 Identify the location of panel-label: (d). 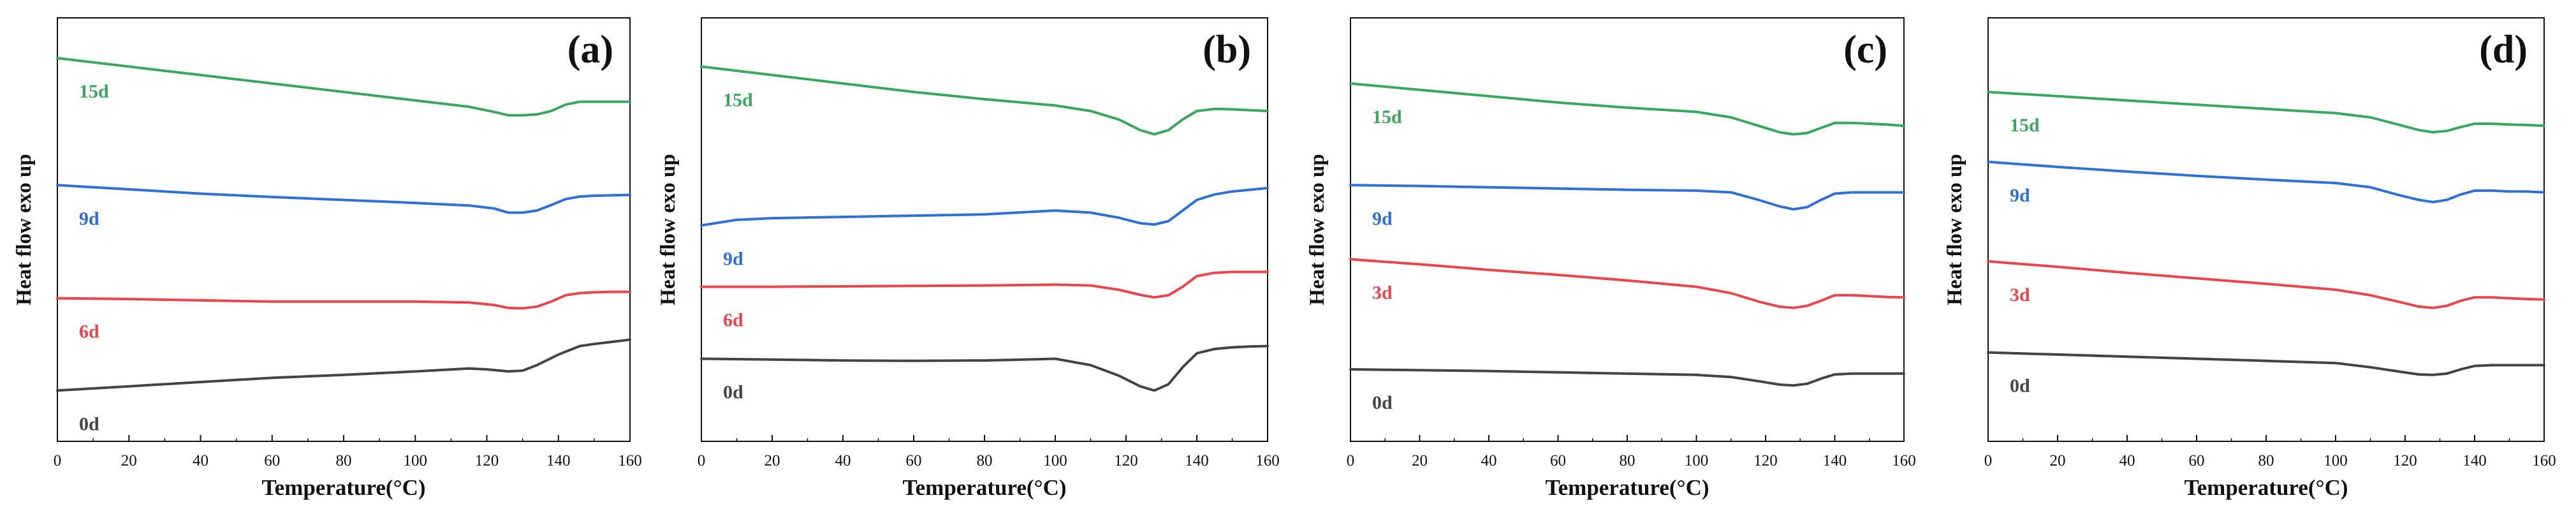
(2503, 49).